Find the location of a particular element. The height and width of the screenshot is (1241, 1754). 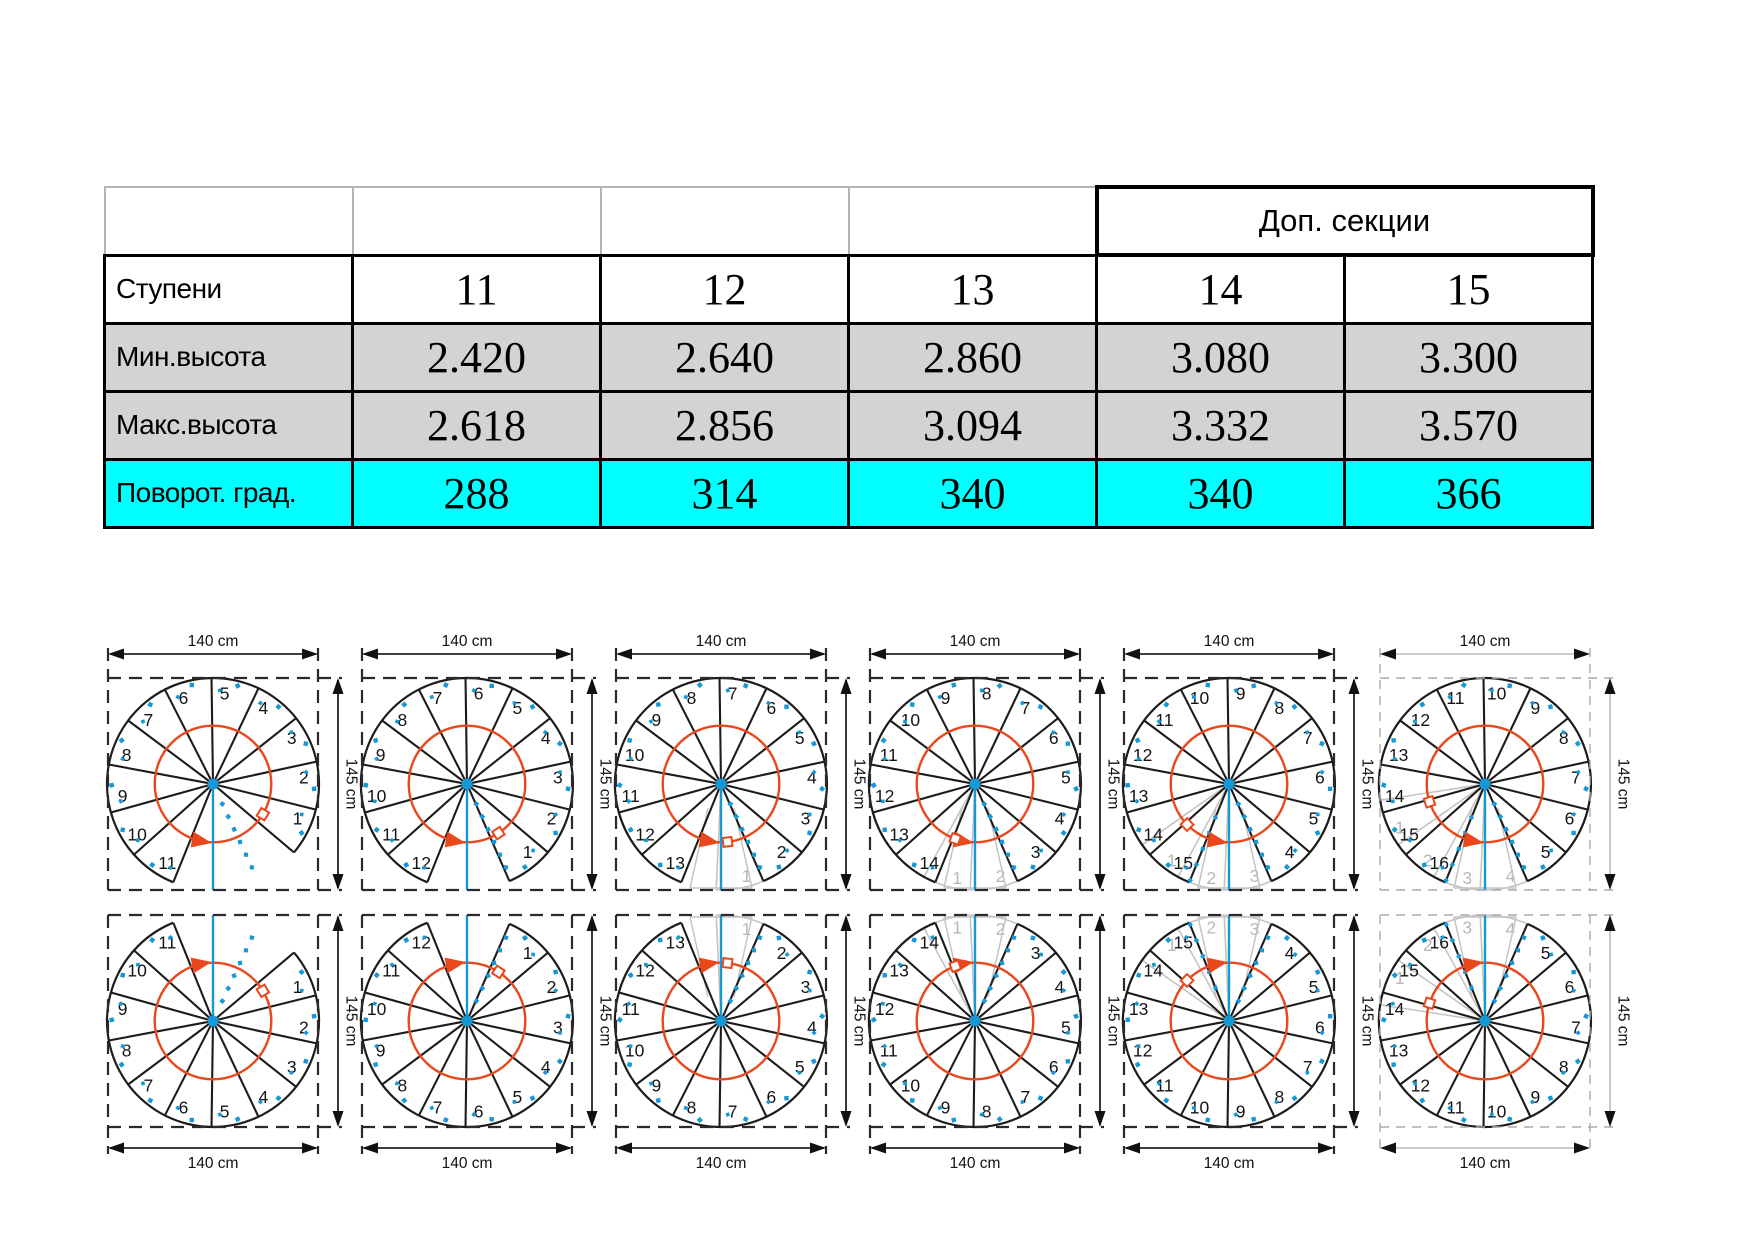

steps-value: 12 is located at coordinates (724, 289).